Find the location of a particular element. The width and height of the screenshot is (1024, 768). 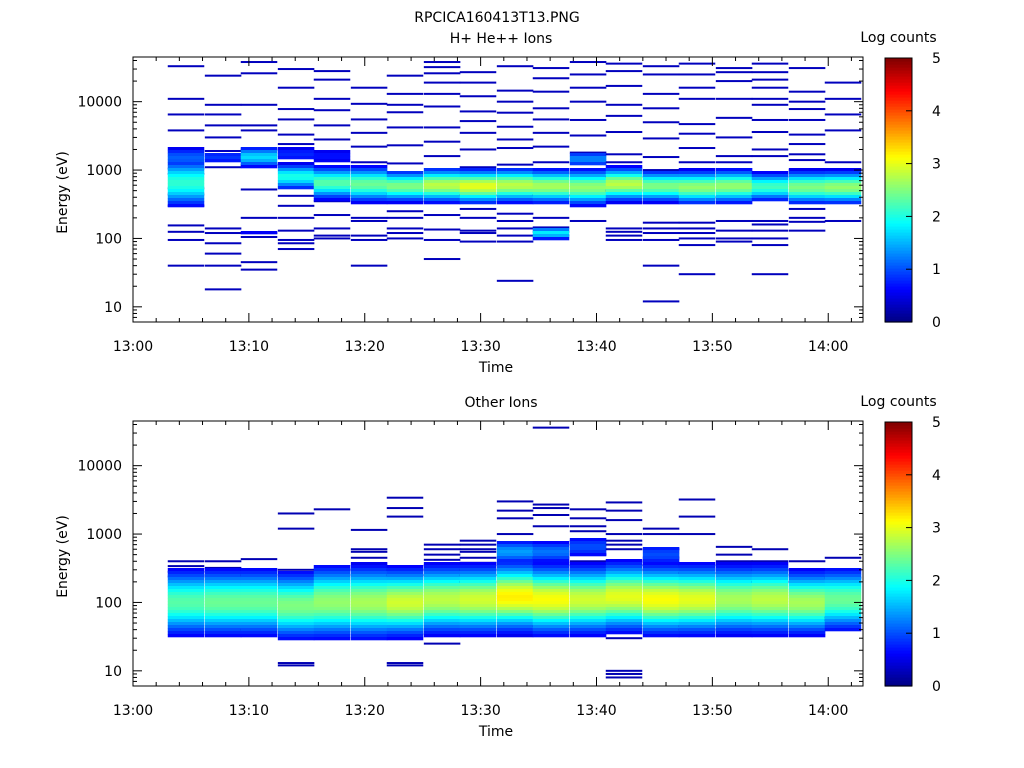

colorbar-tick-label: 3 is located at coordinates (936, 529).